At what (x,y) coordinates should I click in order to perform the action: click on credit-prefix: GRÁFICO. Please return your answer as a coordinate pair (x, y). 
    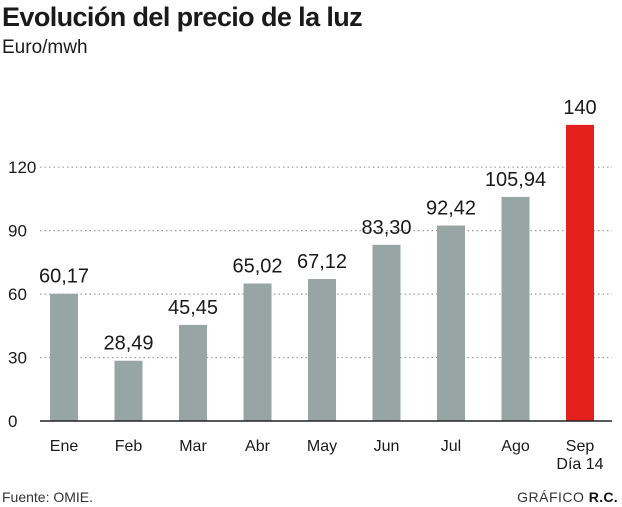
    Looking at the image, I should click on (551, 497).